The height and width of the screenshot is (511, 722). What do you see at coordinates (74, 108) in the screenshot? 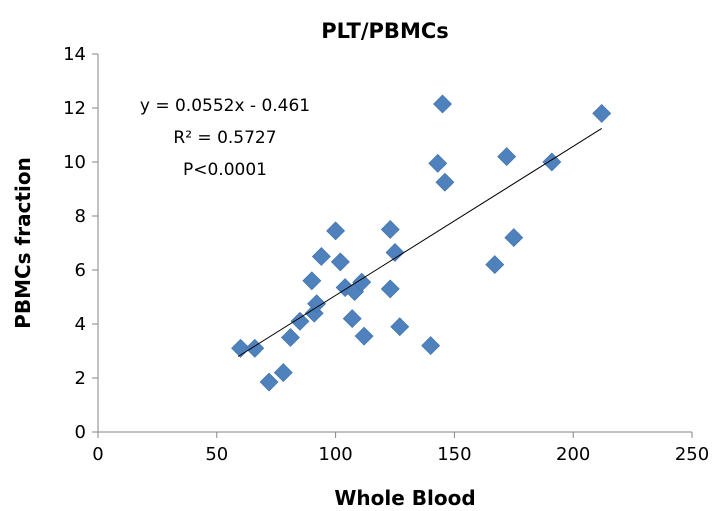
I see `y-tick-label: 12` at bounding box center [74, 108].